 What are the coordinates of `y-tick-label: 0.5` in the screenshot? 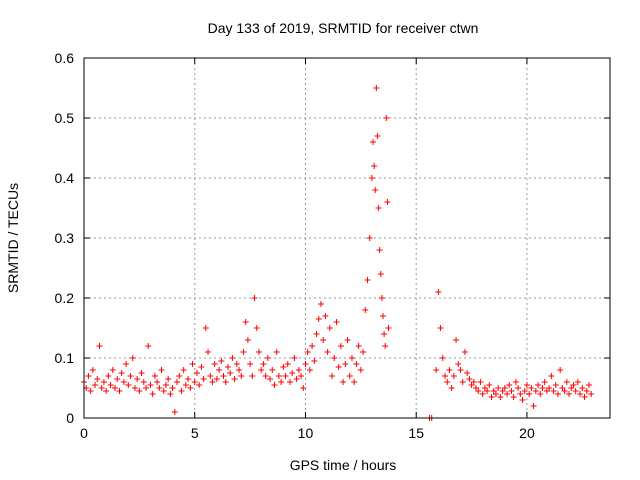 It's located at (65, 118).